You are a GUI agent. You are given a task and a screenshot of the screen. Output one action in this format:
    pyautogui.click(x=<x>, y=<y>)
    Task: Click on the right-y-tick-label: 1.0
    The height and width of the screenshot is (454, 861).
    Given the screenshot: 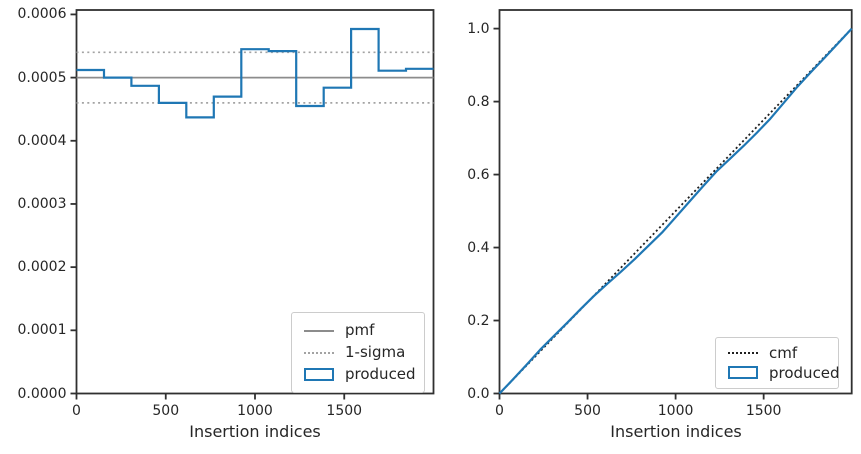 What is the action you would take?
    pyautogui.click(x=478, y=28)
    